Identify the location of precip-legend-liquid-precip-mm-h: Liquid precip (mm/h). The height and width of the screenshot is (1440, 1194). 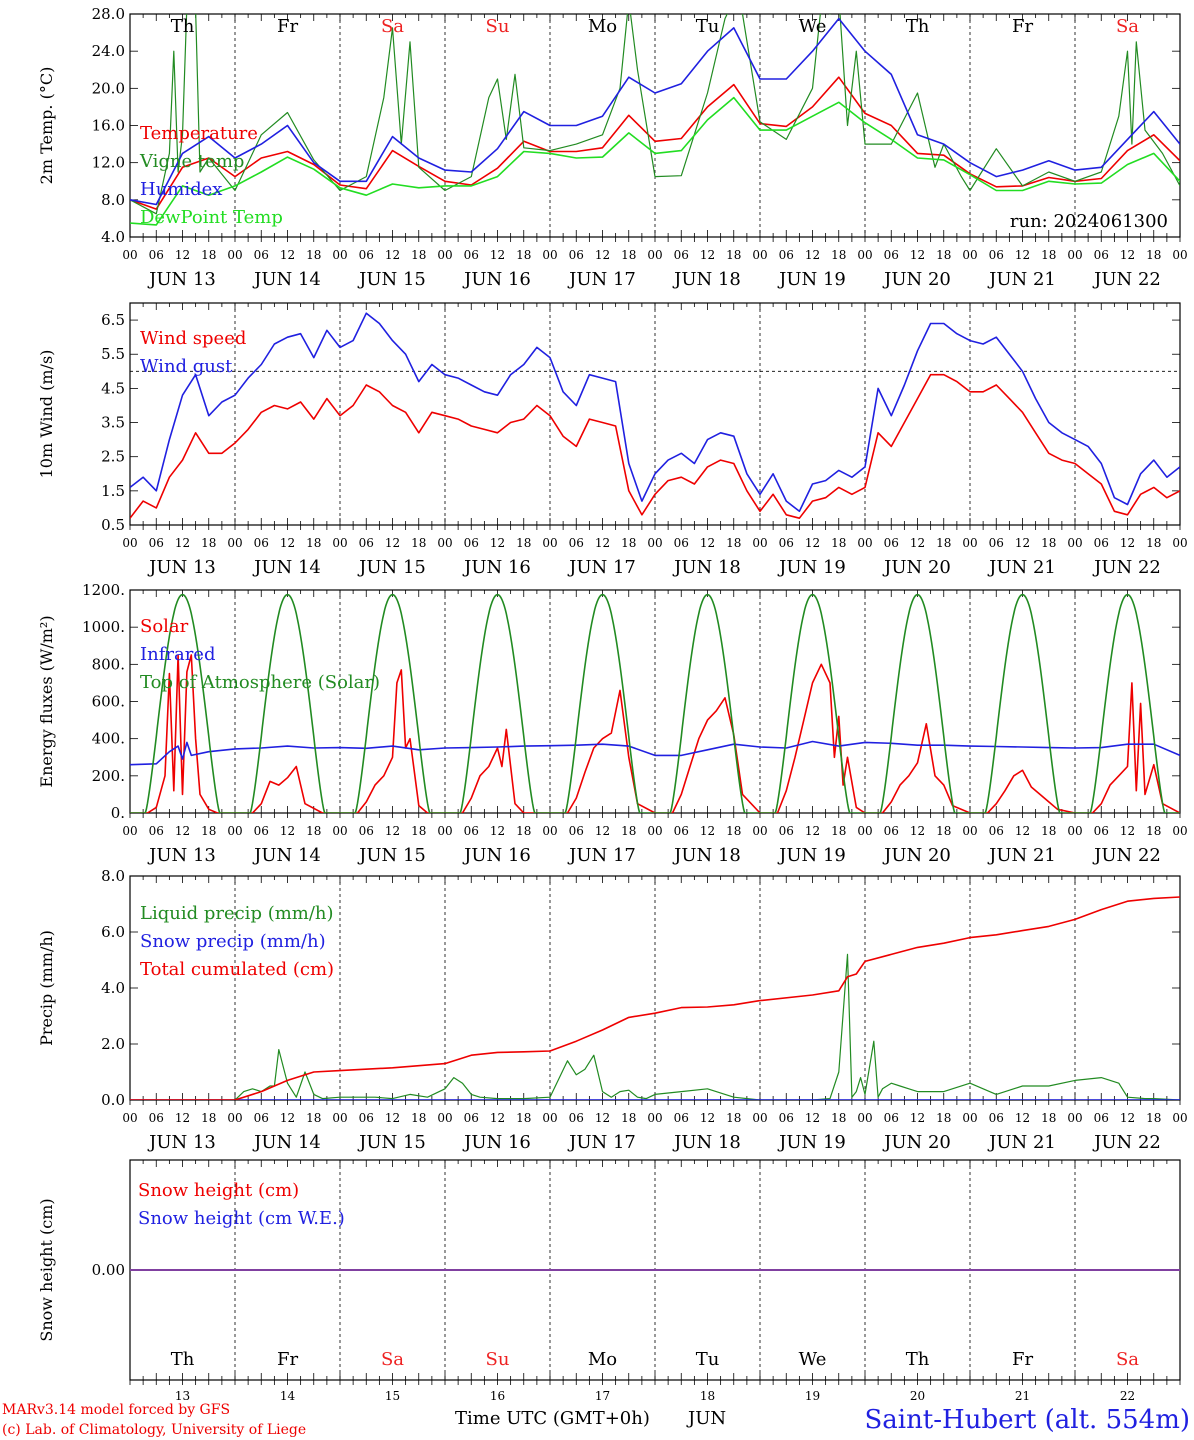
(237, 913).